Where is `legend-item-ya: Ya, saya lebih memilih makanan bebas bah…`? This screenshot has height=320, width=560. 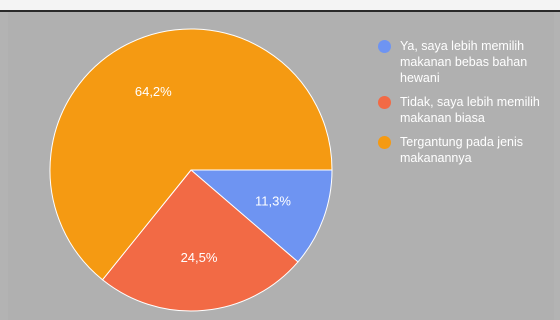 legend-item-ya: Ya, saya lebih memilih makanan bebas bah… is located at coordinates (465, 62).